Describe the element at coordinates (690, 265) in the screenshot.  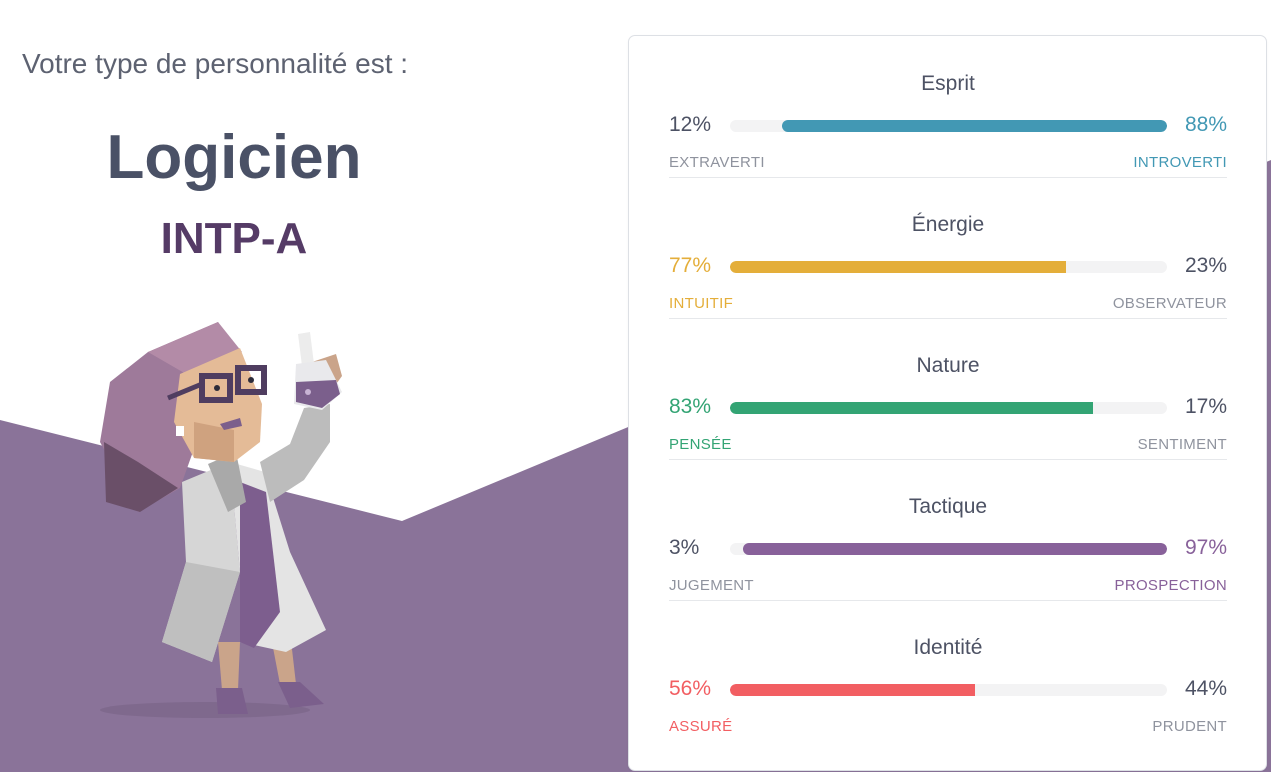
I see `trait-percent-left: 77%` at that location.